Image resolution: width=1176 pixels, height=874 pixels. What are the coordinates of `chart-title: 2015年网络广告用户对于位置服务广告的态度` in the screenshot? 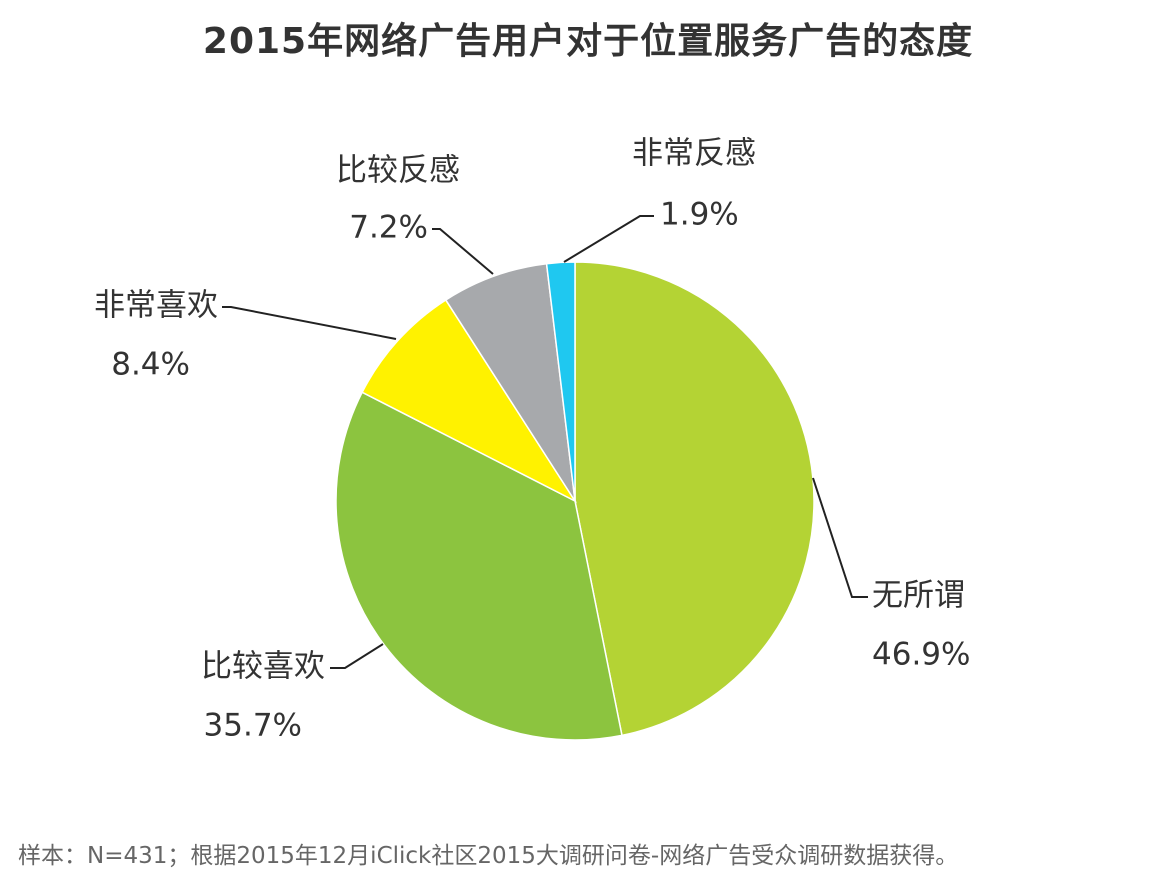 It's located at (588, 41).